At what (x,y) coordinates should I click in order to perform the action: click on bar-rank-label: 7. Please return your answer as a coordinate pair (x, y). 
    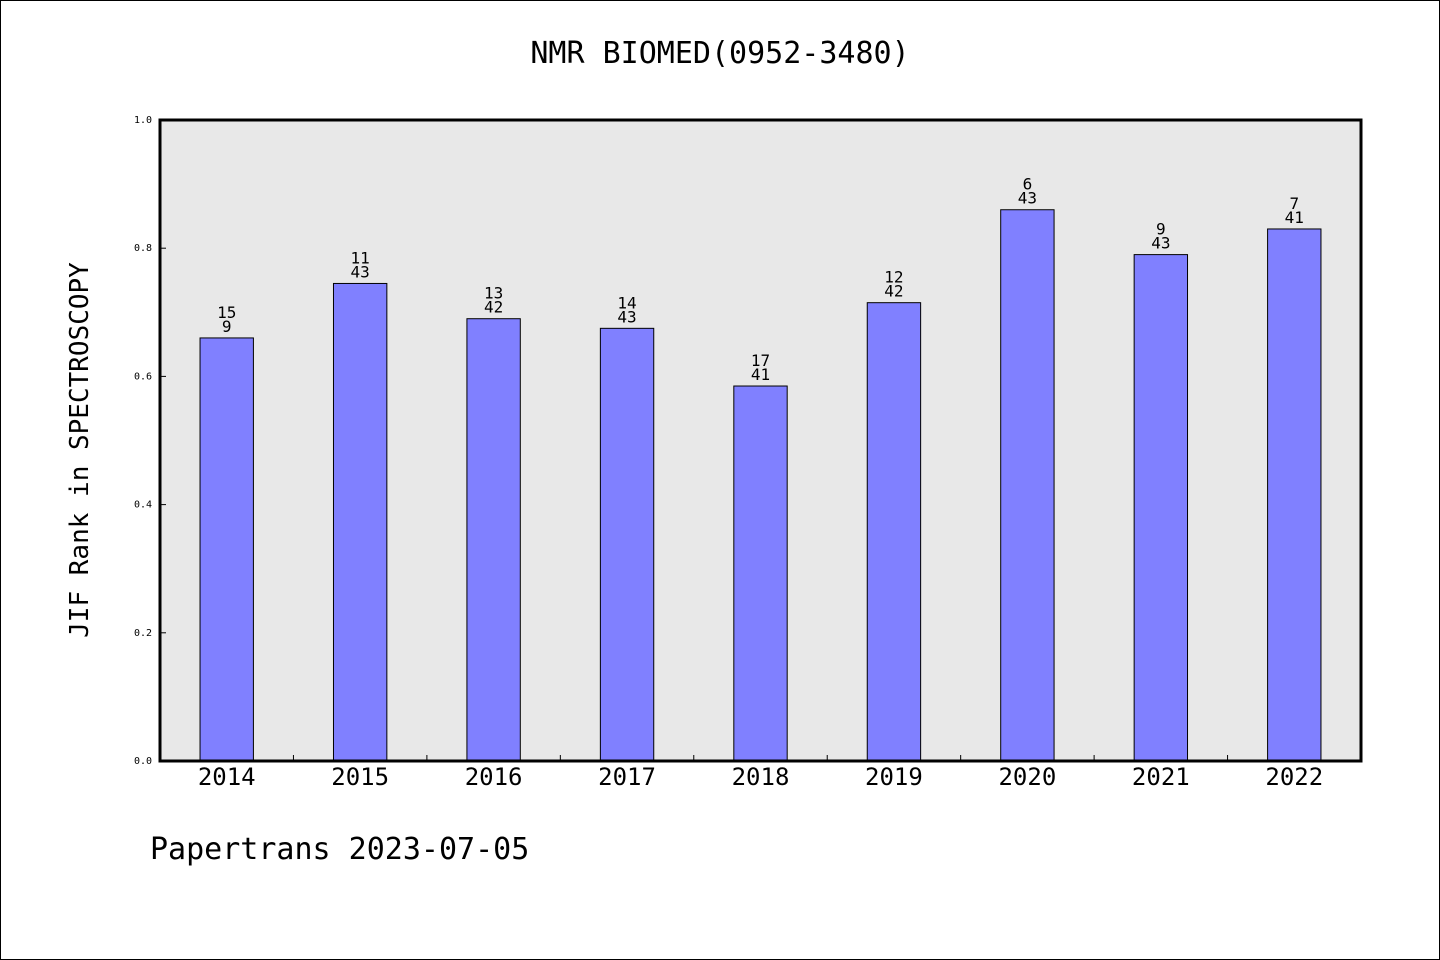
    Looking at the image, I should click on (1294, 203).